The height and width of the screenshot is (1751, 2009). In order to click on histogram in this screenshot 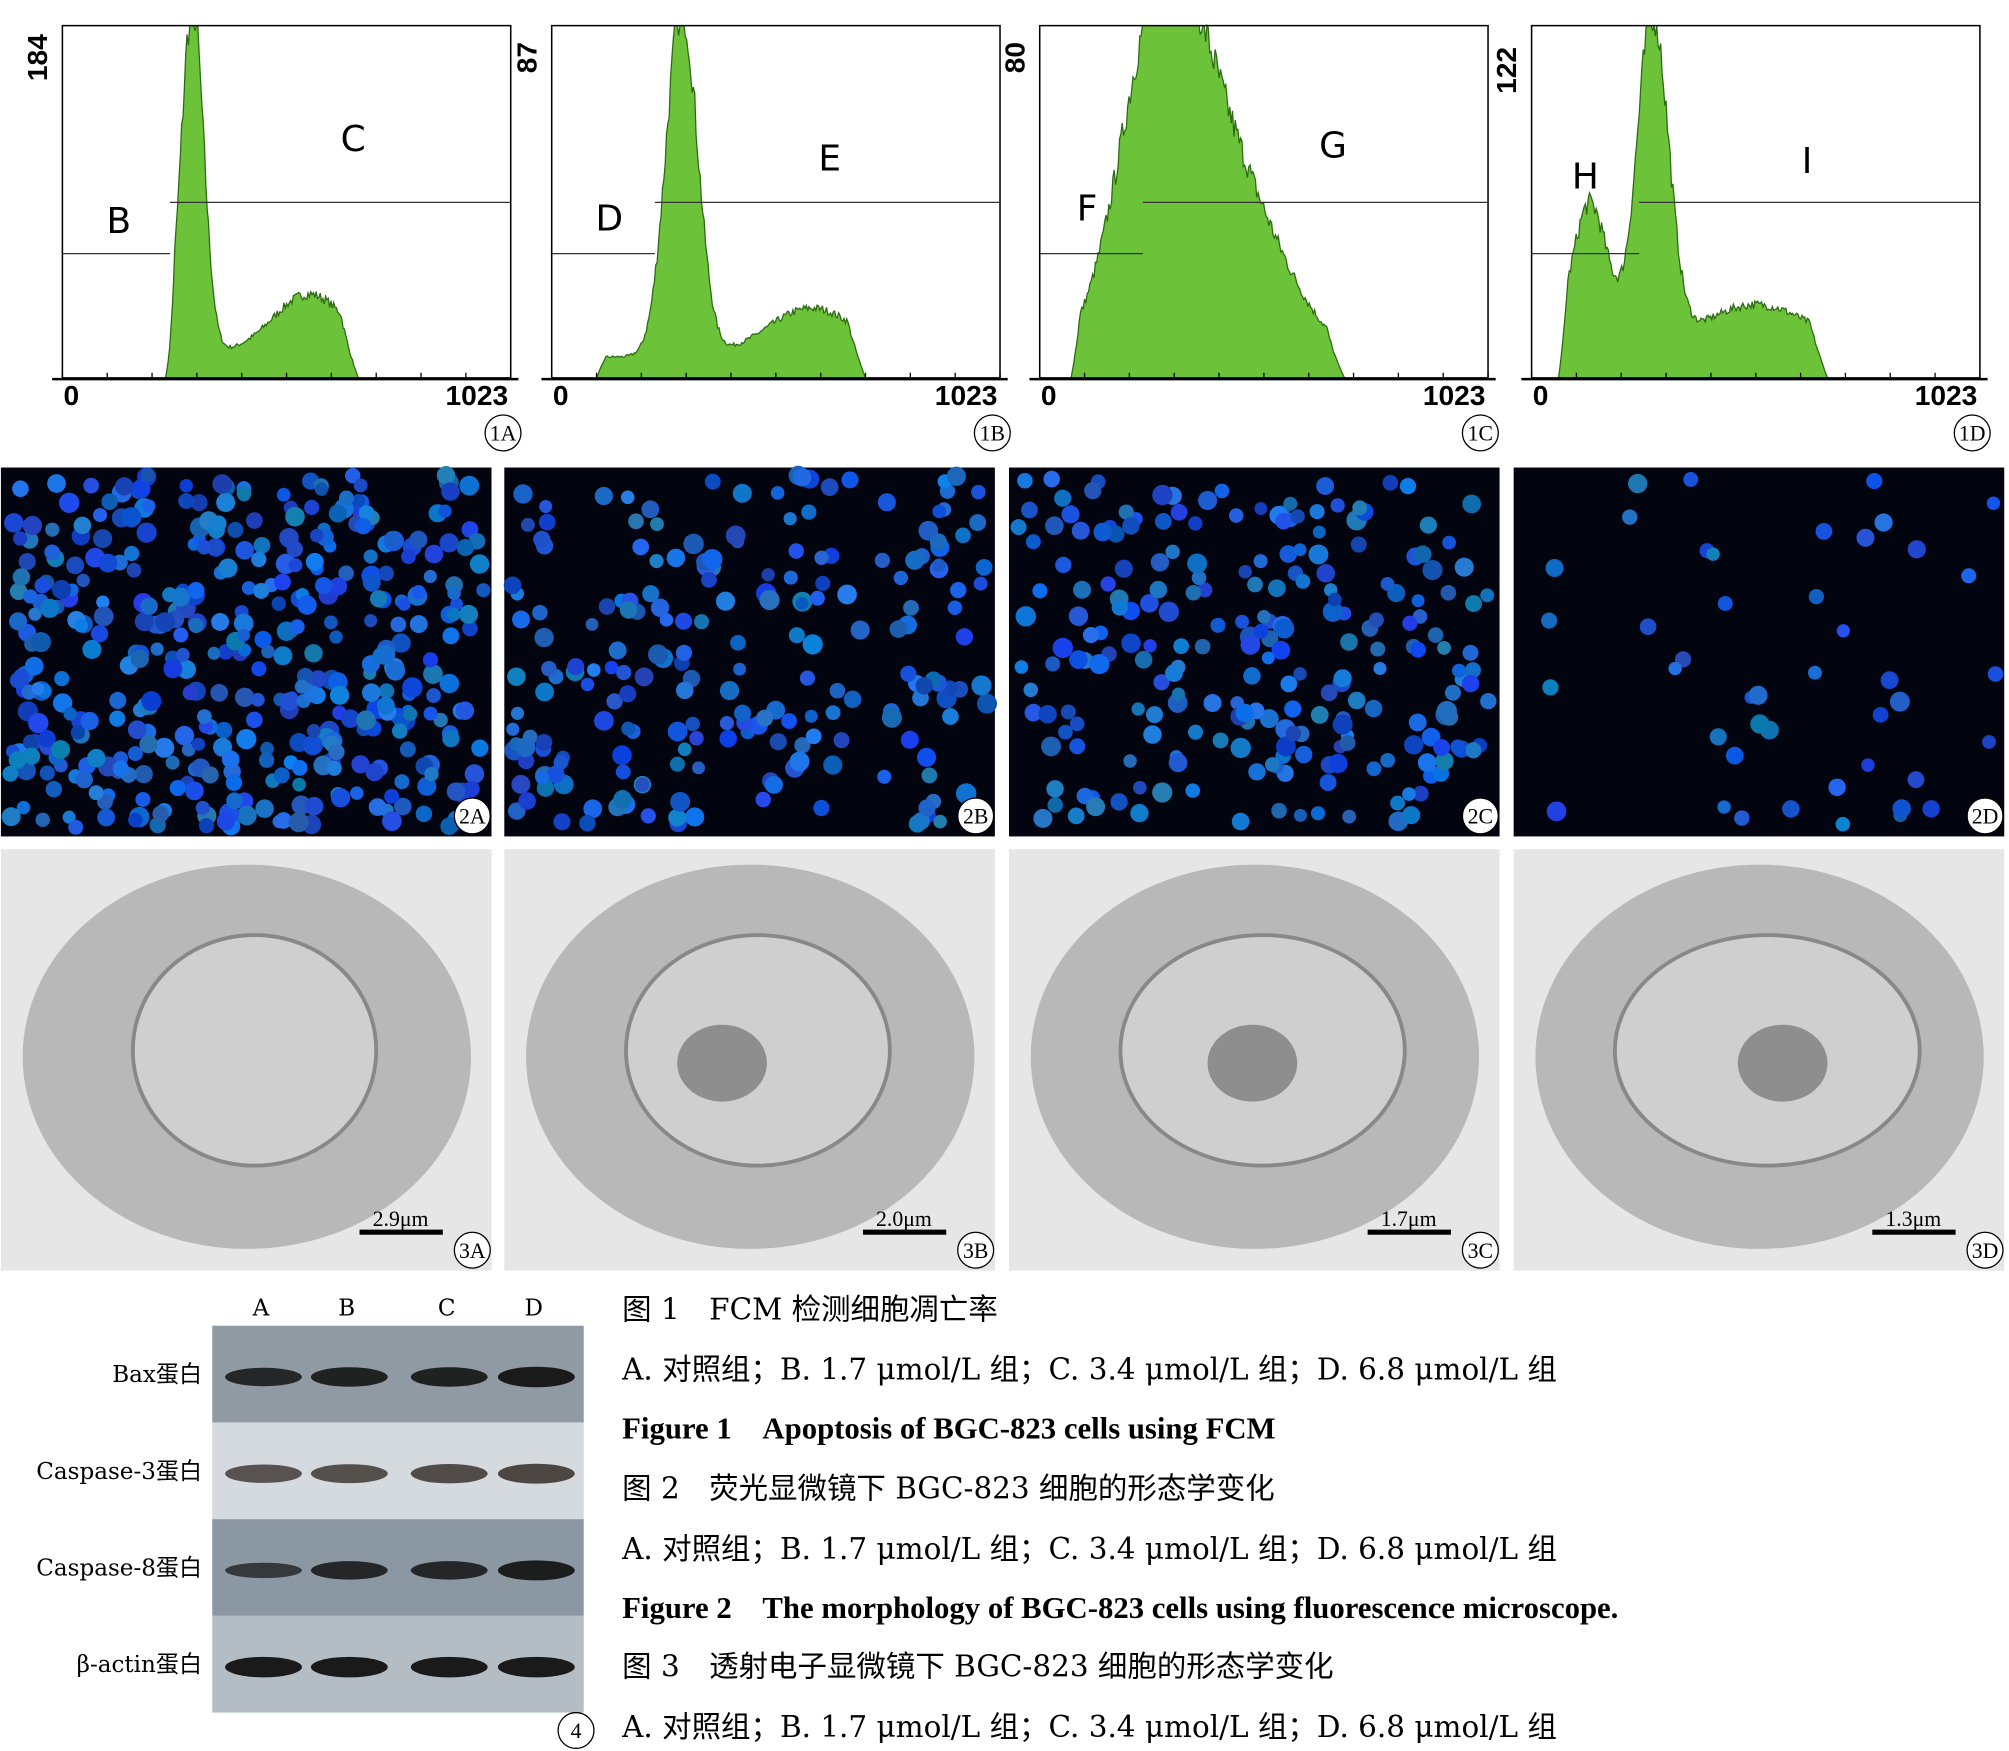, I will do `click(1693, 201)`.